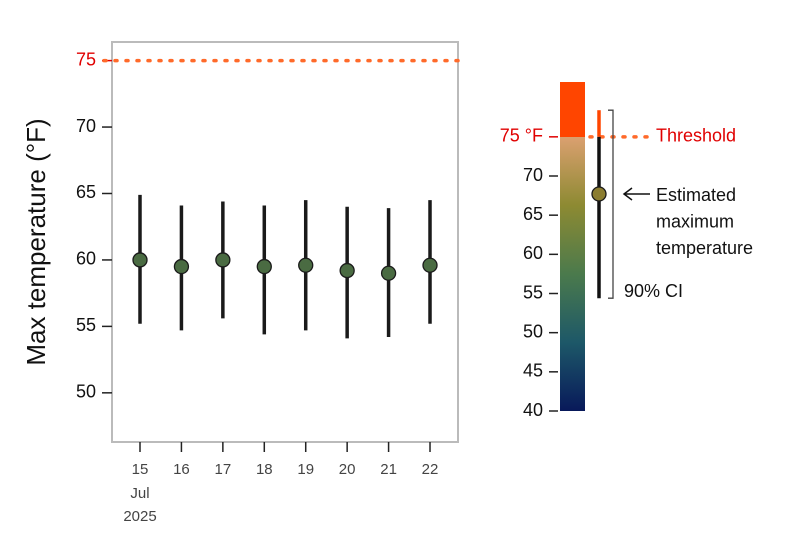 The image size is (800, 555). I want to click on y-tick-label: 70, so click(86, 126).